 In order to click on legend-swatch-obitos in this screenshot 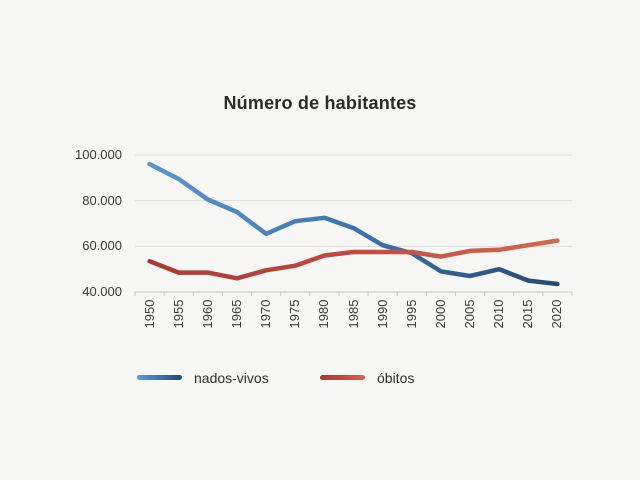, I will do `click(342, 377)`.